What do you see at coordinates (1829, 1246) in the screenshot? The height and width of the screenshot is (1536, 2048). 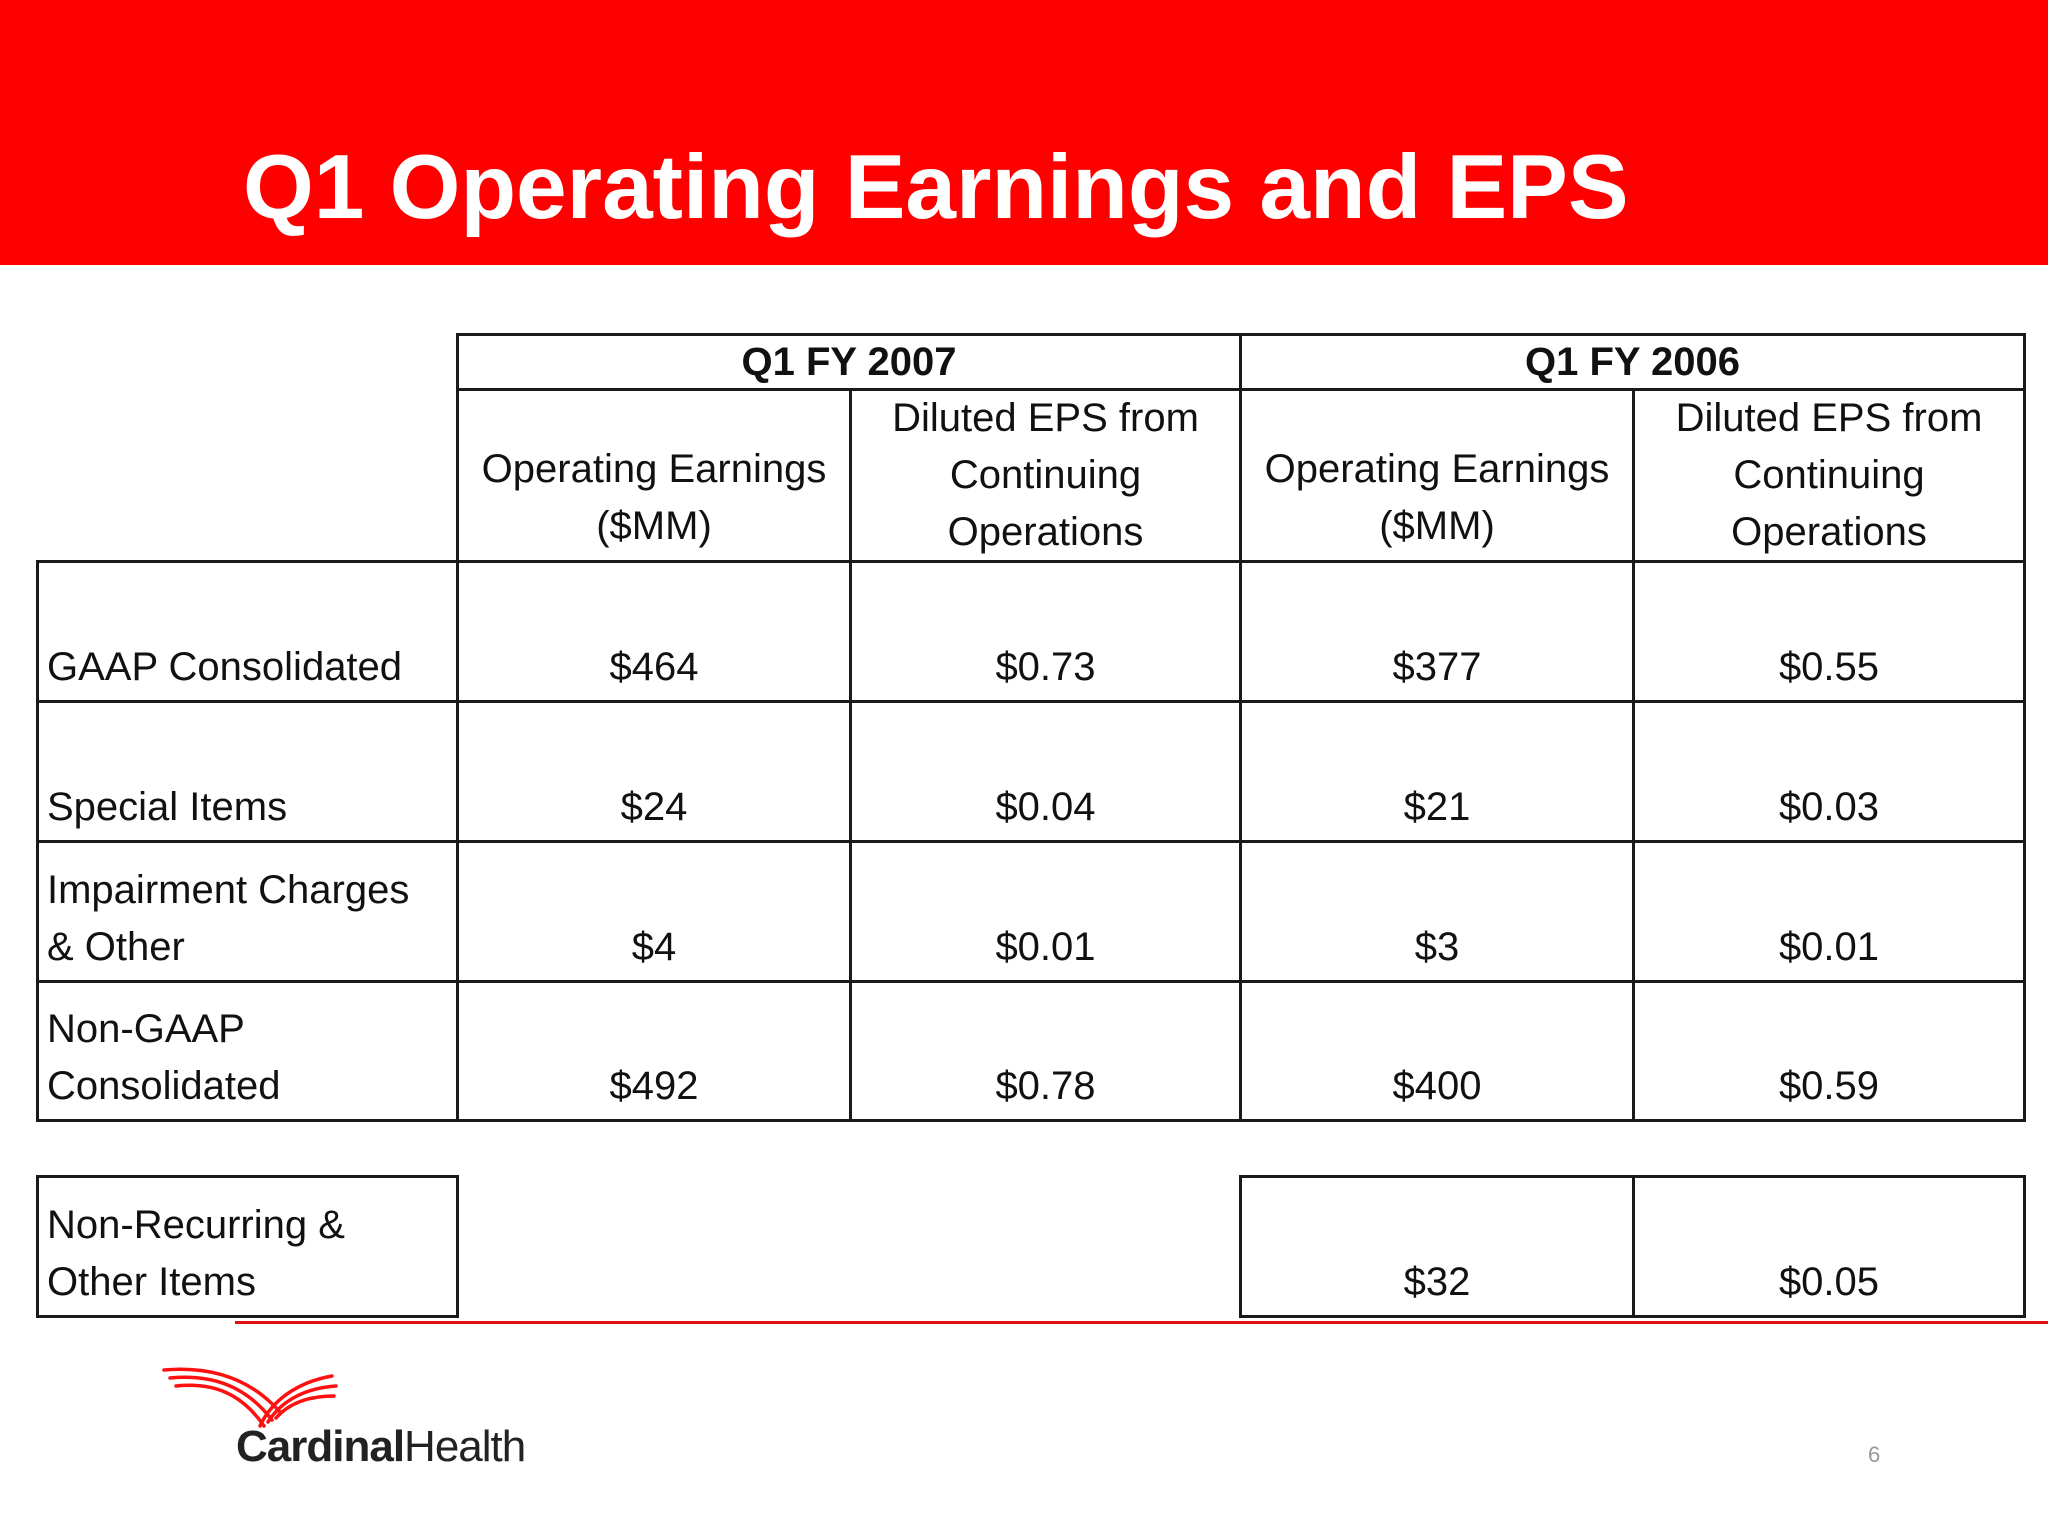 I see `table-cell: $0.05` at bounding box center [1829, 1246].